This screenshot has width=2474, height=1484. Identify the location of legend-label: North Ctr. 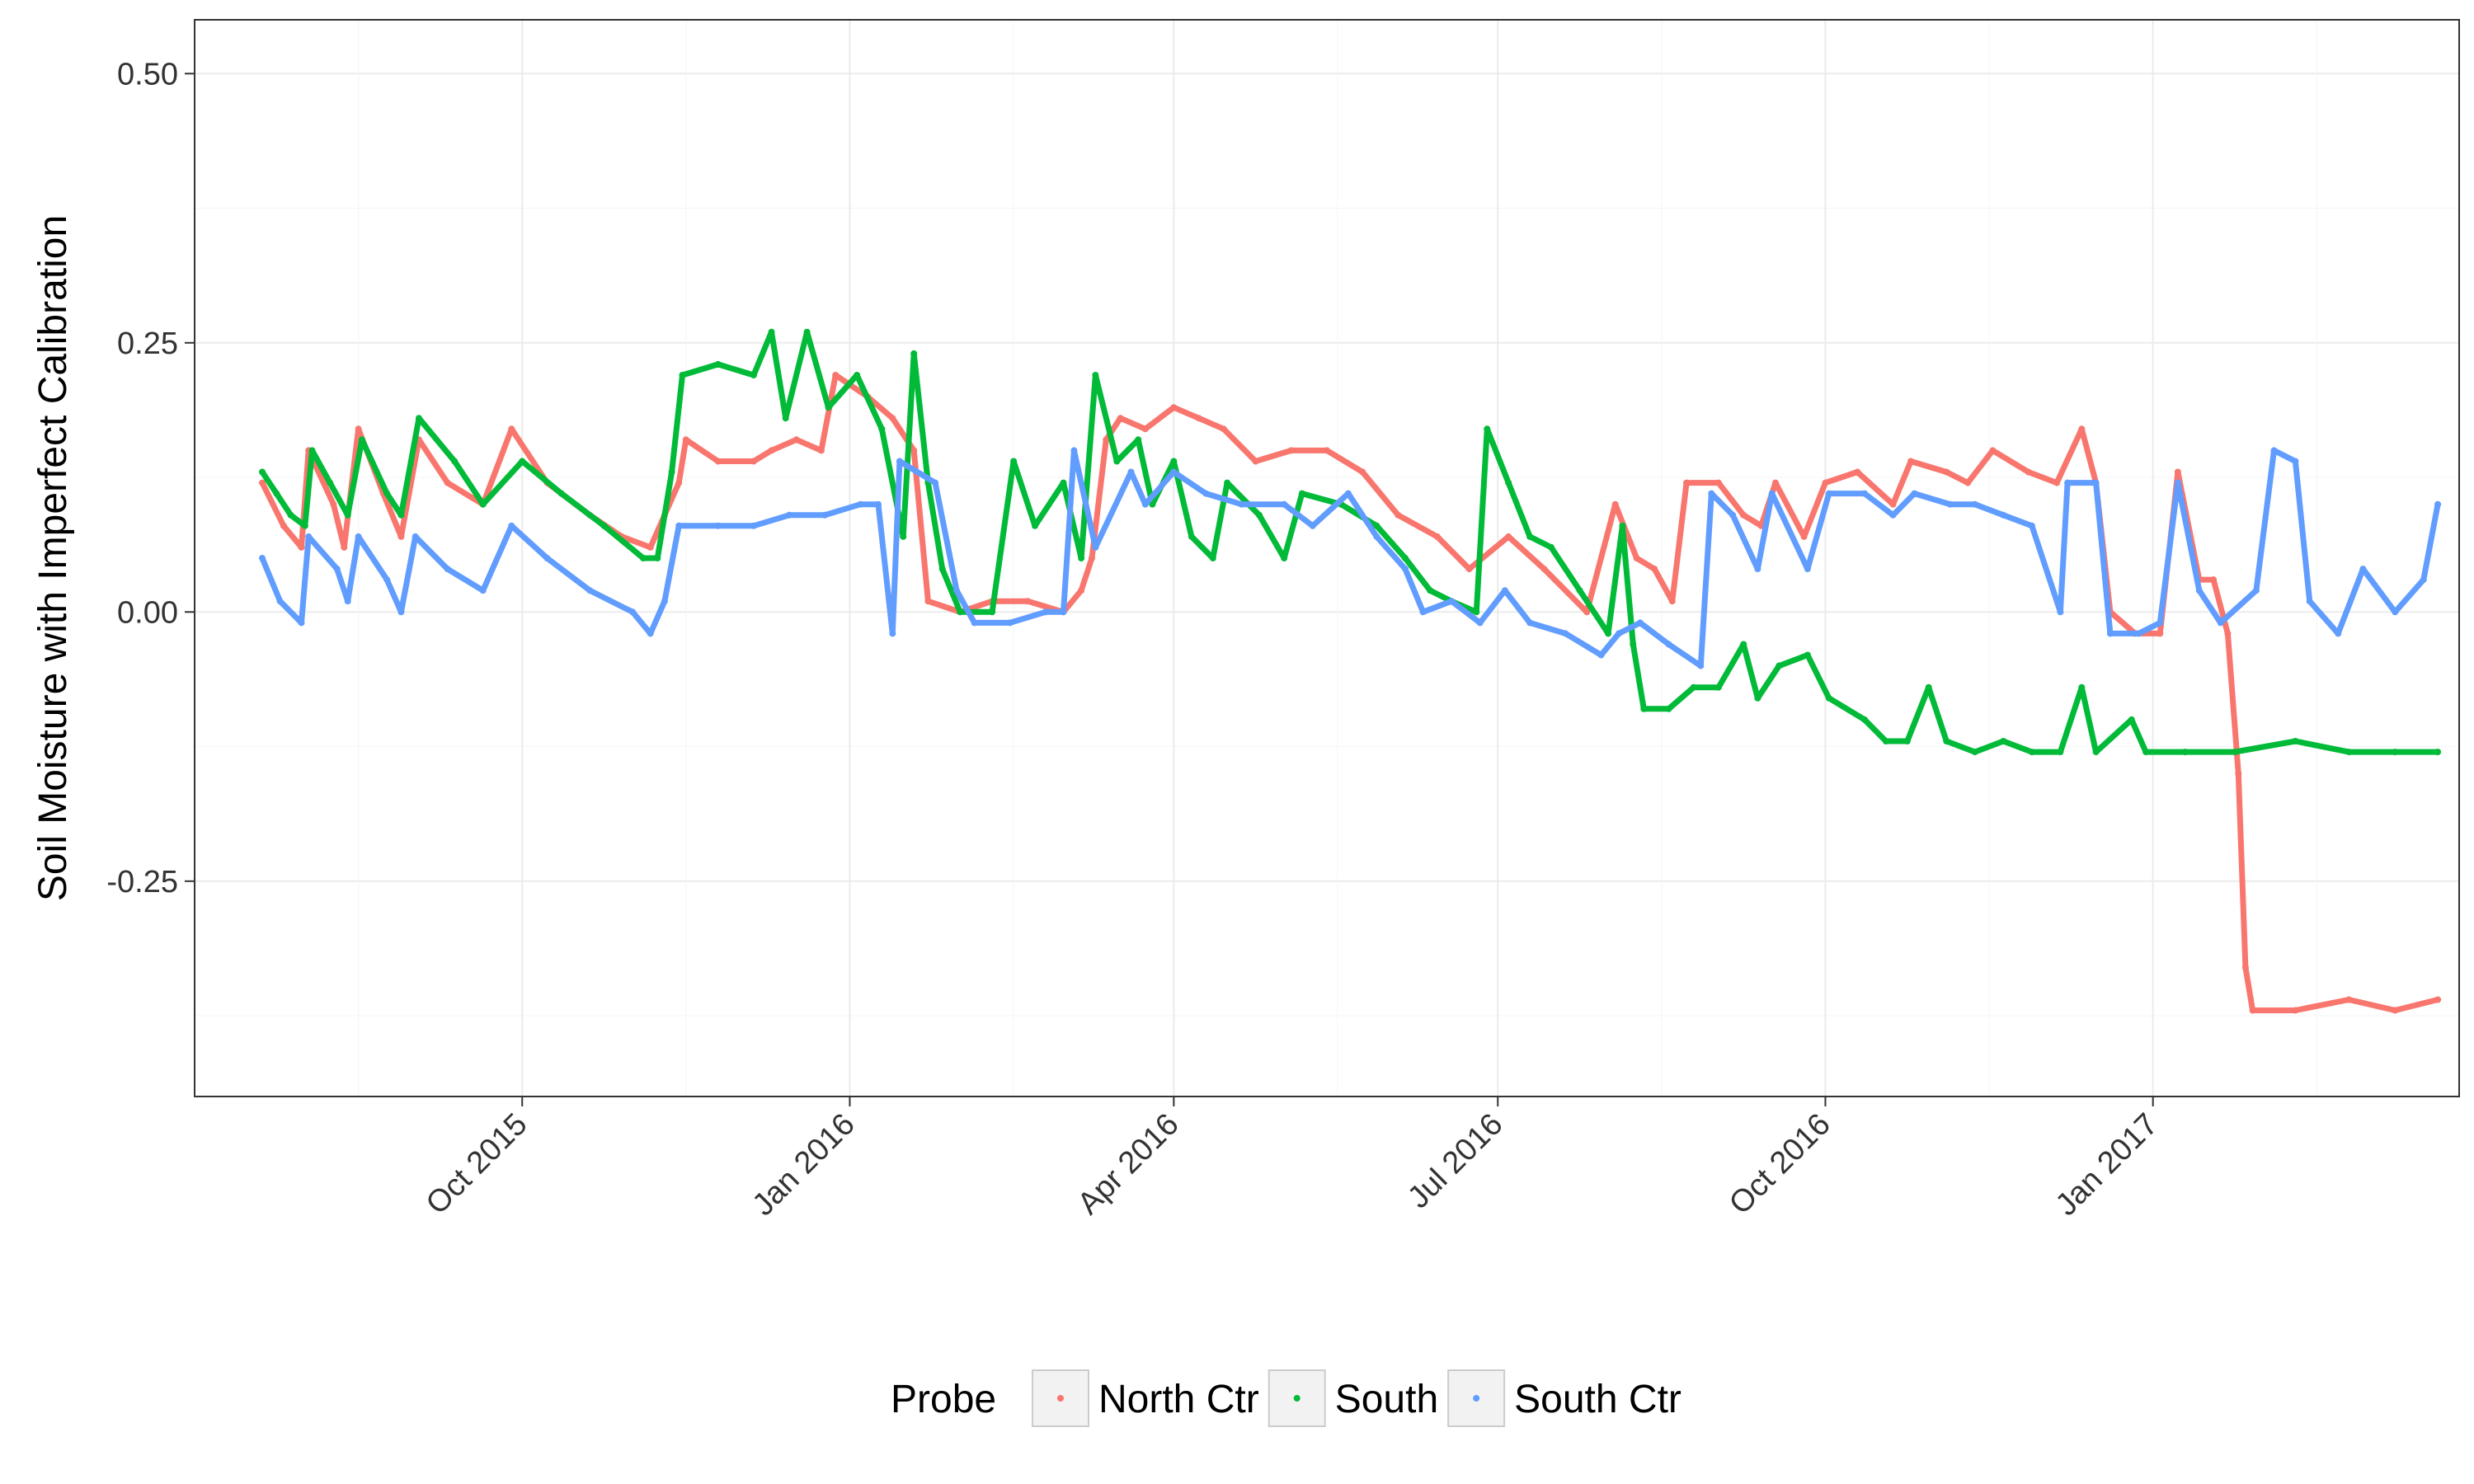
(1178, 1399).